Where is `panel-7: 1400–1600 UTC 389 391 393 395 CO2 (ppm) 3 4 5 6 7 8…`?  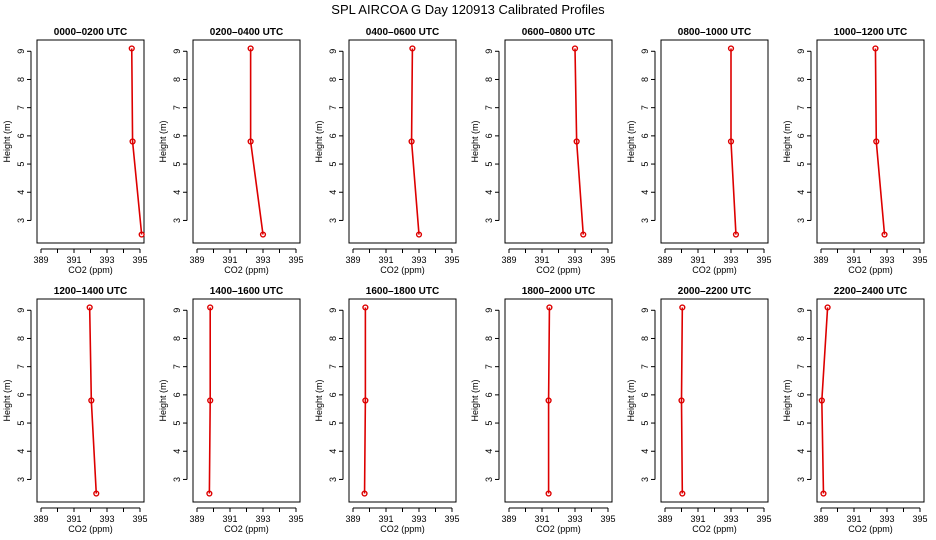
panel-7: 1400–1600 UTC 389 391 393 395 CO2 (ppm) 3 4 5 6 7 8… is located at coordinates (231, 410).